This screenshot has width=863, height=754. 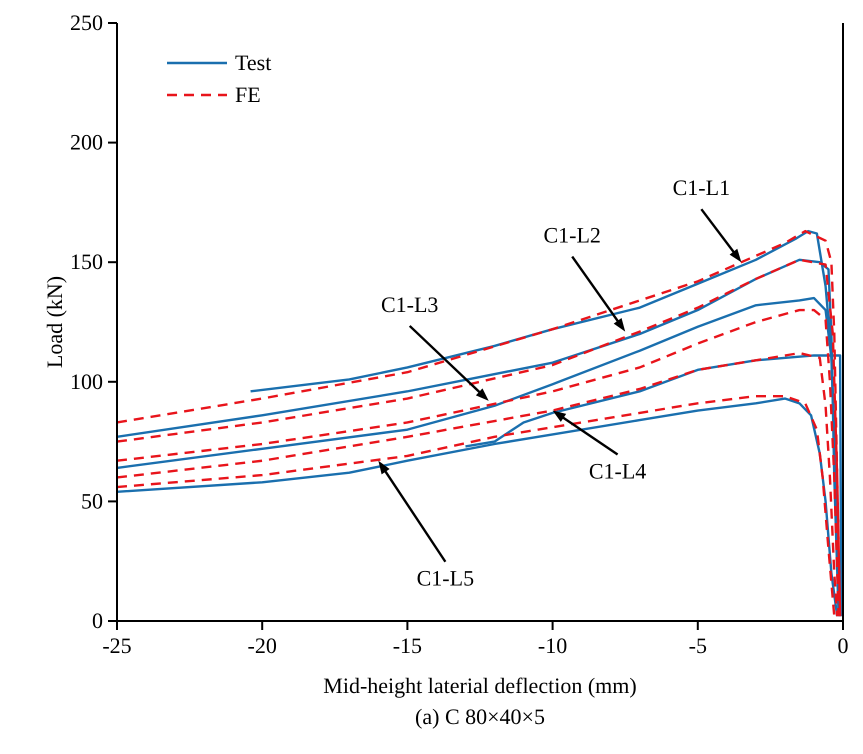 What do you see at coordinates (117, 645) in the screenshot?
I see `x-tick-label: -25` at bounding box center [117, 645].